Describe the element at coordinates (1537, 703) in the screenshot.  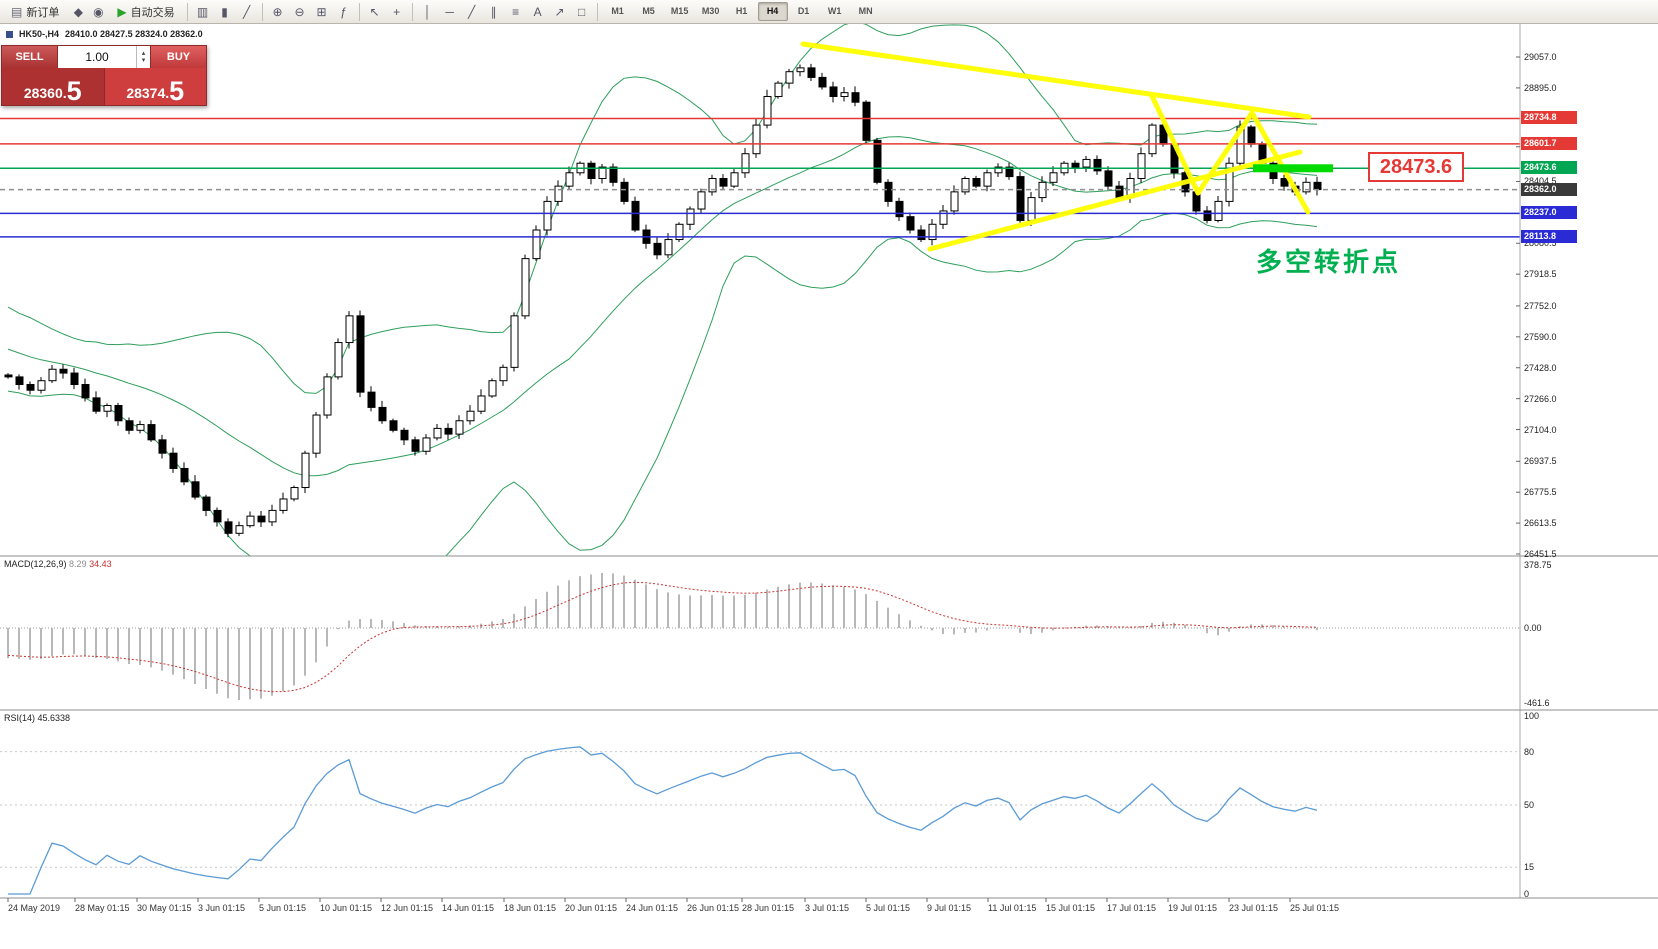
I see `macd-scale-min: -461.6` at that location.